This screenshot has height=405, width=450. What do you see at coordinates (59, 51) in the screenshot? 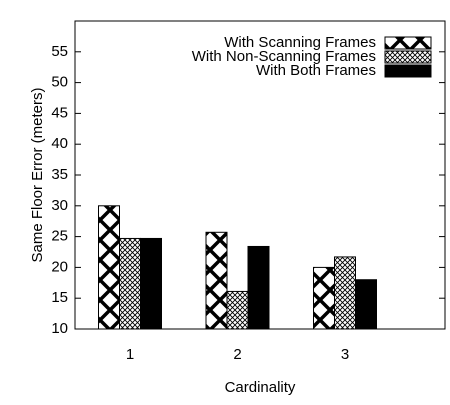
I see `y-tick-label: 55` at bounding box center [59, 51].